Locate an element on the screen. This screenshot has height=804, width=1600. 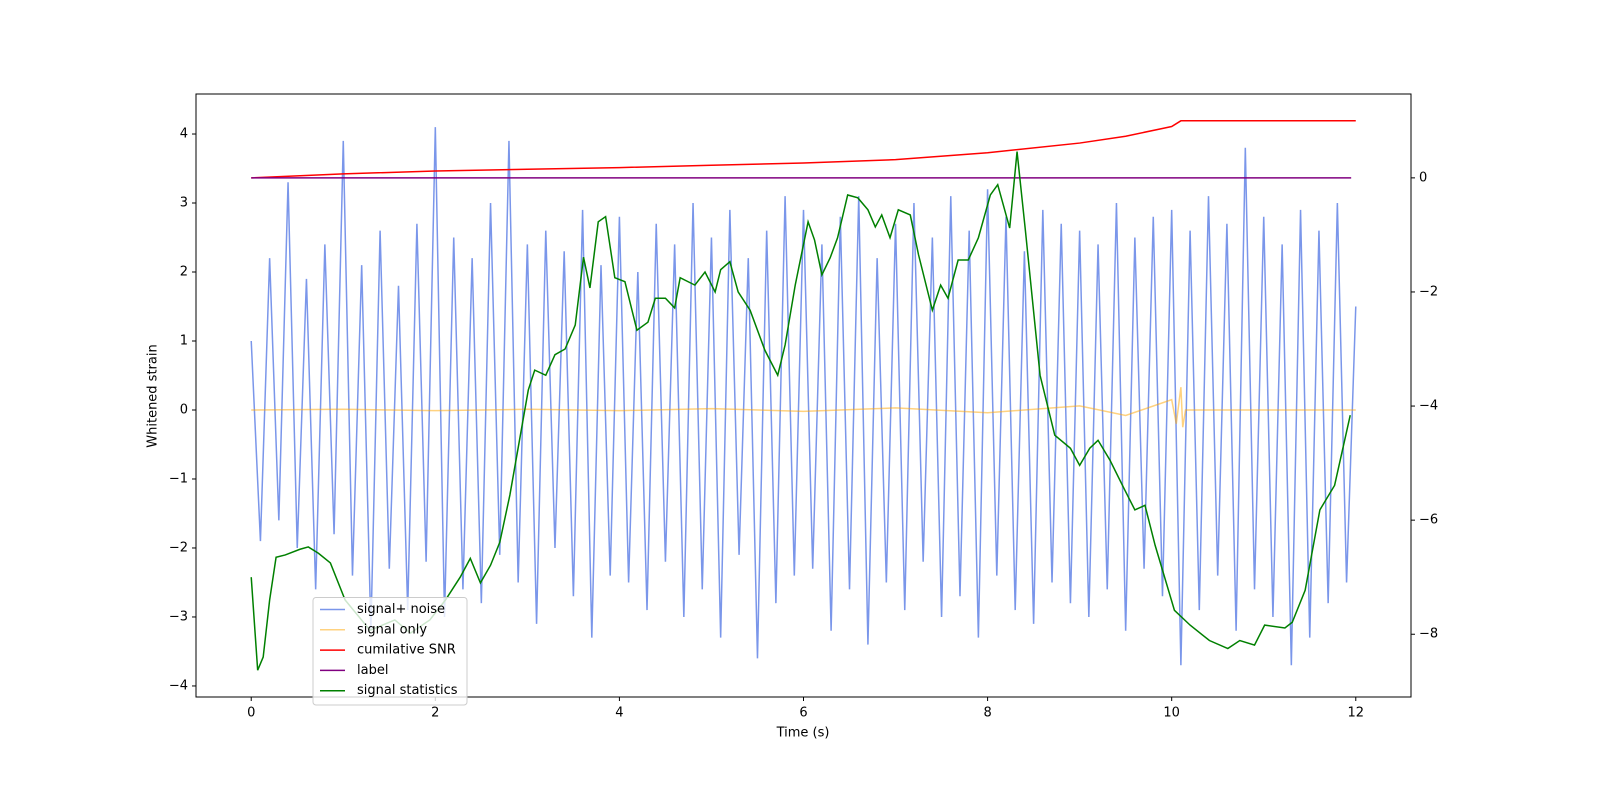
legend-label: signal only is located at coordinates (392, 629).